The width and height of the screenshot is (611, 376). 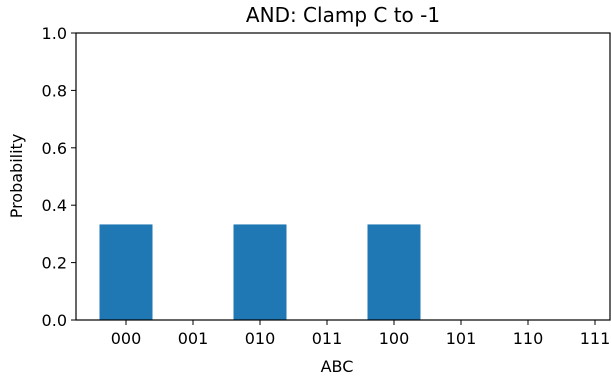 What do you see at coordinates (595, 338) in the screenshot?
I see `x-tick-label-111: 111` at bounding box center [595, 338].